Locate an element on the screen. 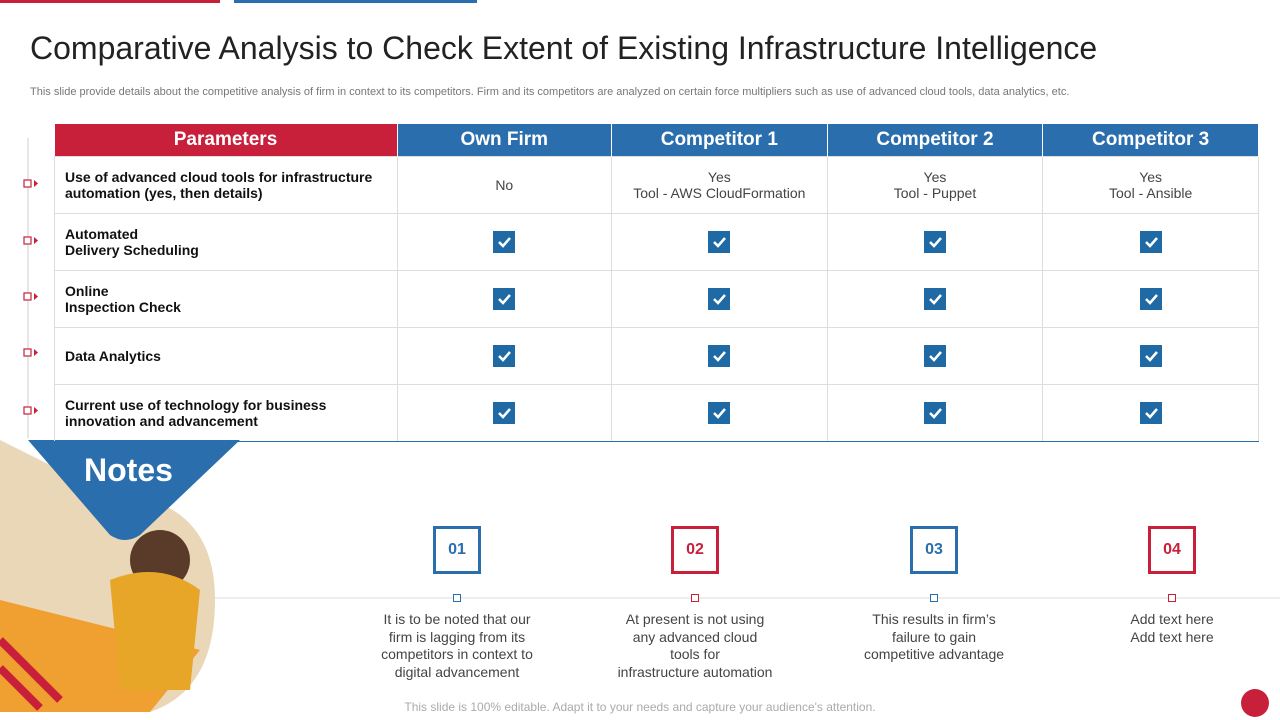  column-header: Parameters is located at coordinates (226, 140).